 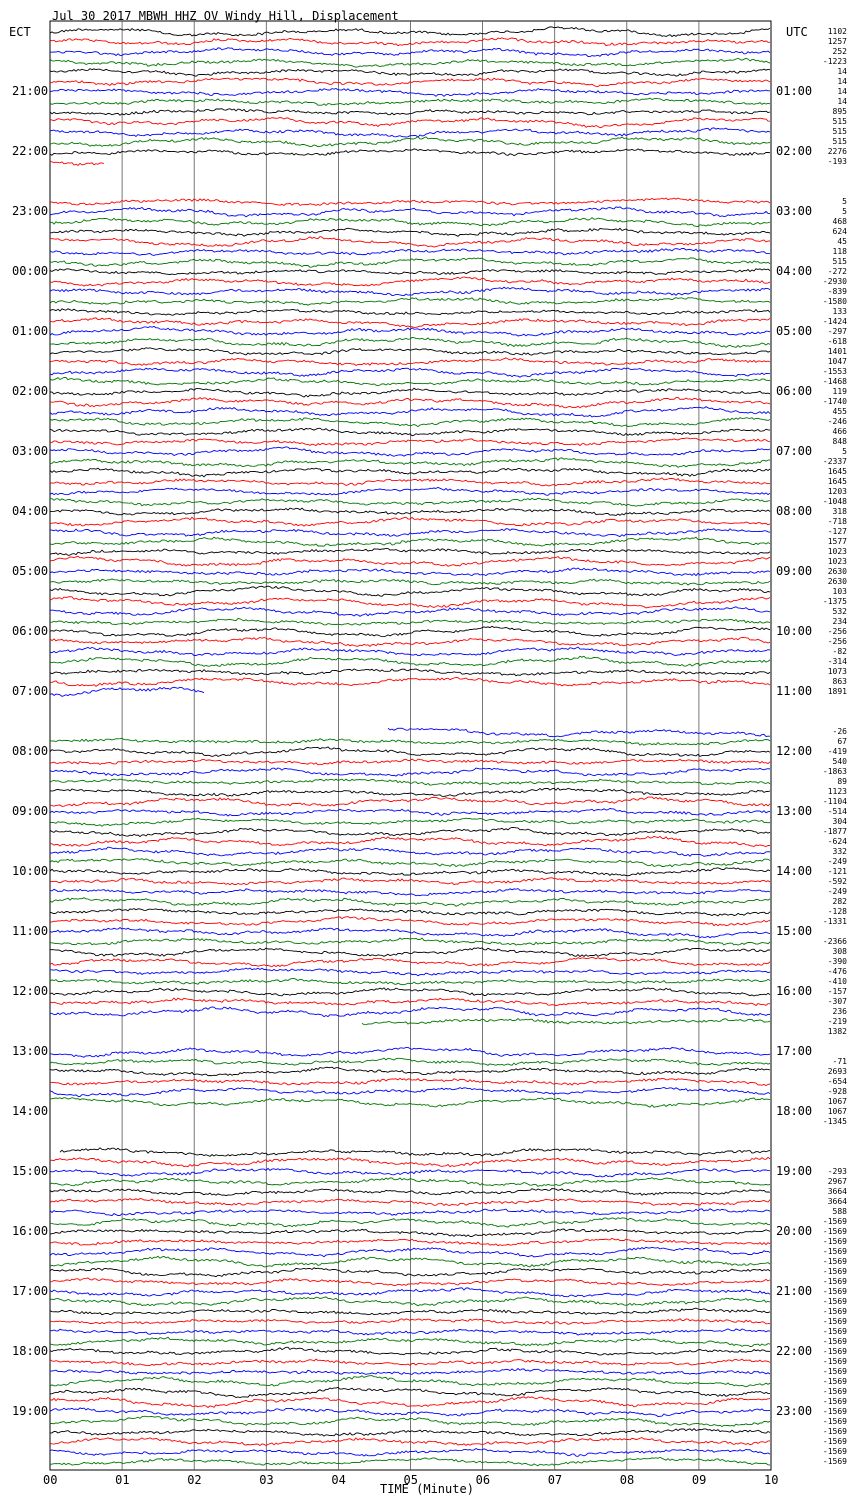 What do you see at coordinates (839, 251) in the screenshot?
I see `trace-offset-value: 118` at bounding box center [839, 251].